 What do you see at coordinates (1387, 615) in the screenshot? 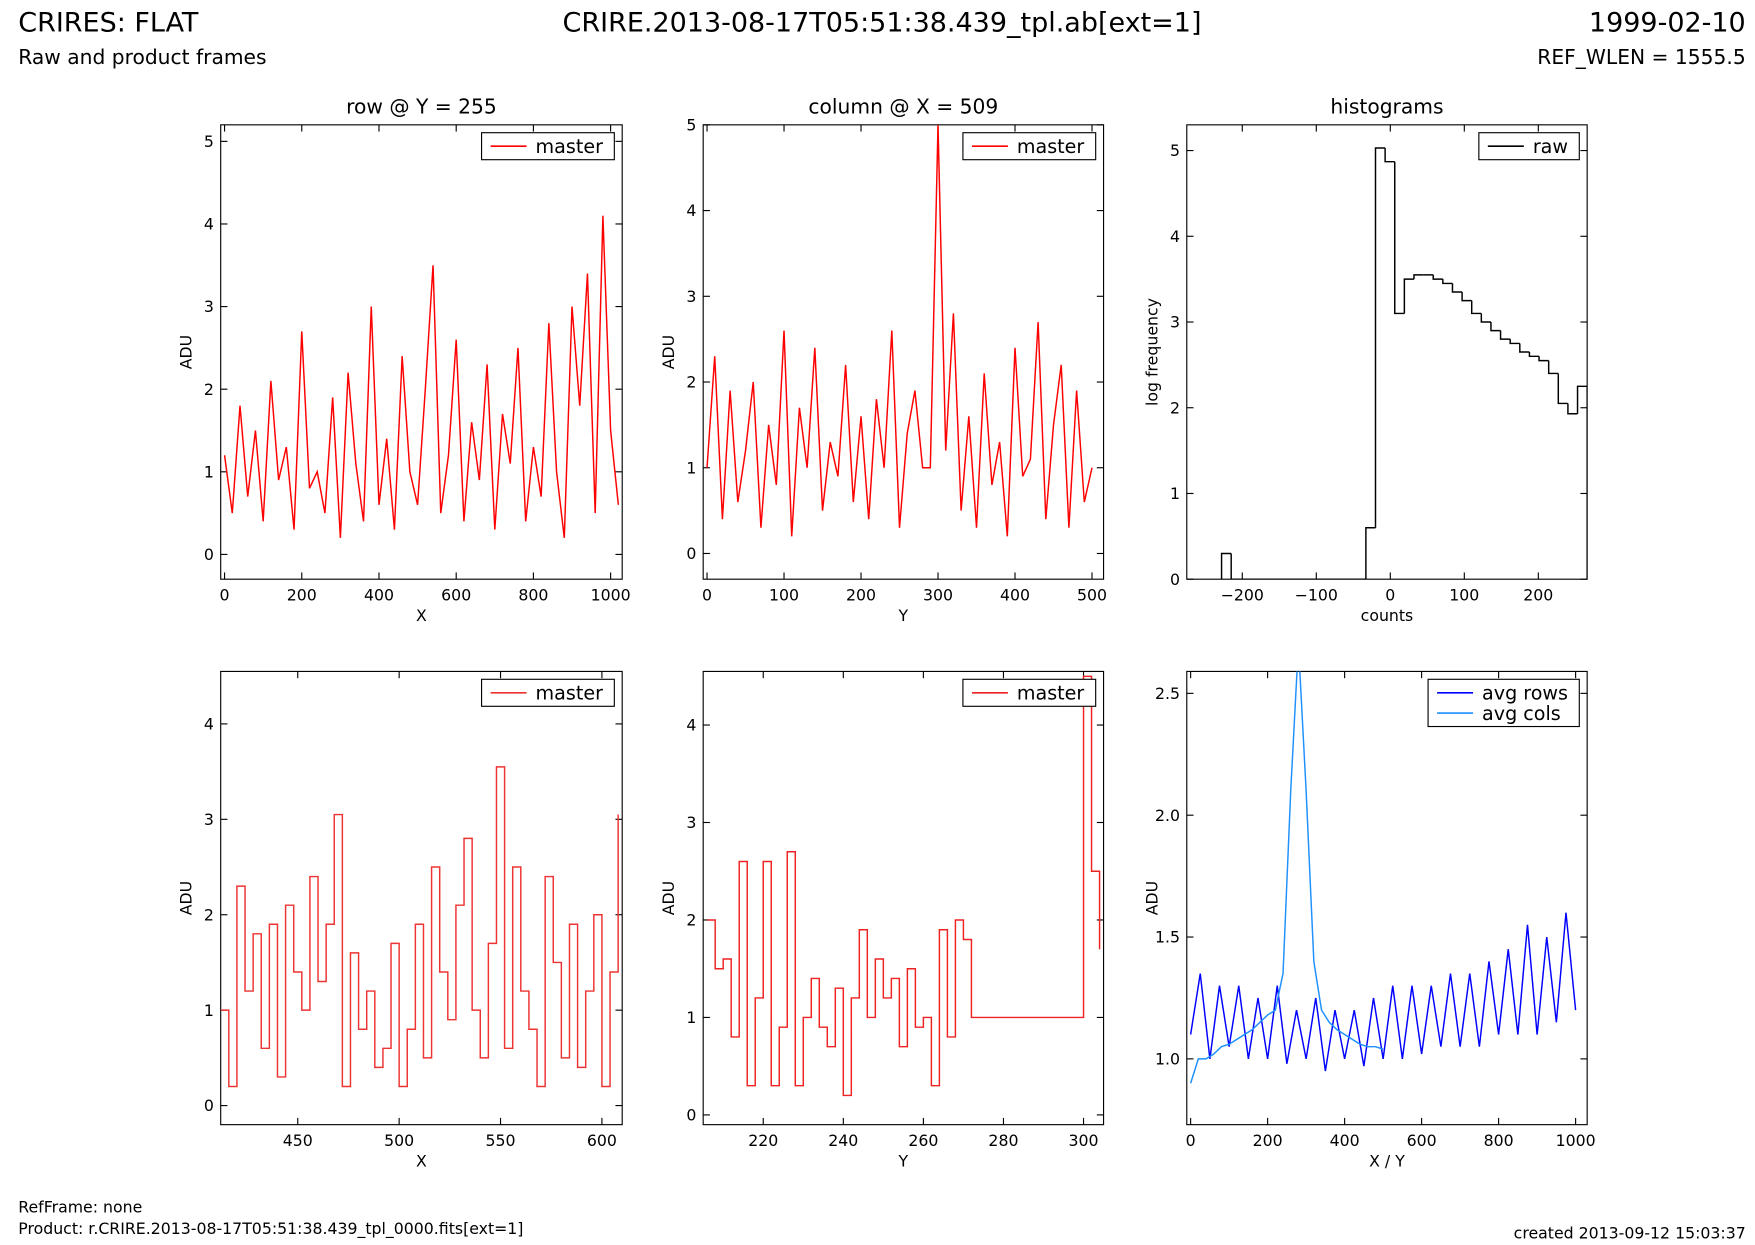
I see `x-axis-label: counts` at bounding box center [1387, 615].